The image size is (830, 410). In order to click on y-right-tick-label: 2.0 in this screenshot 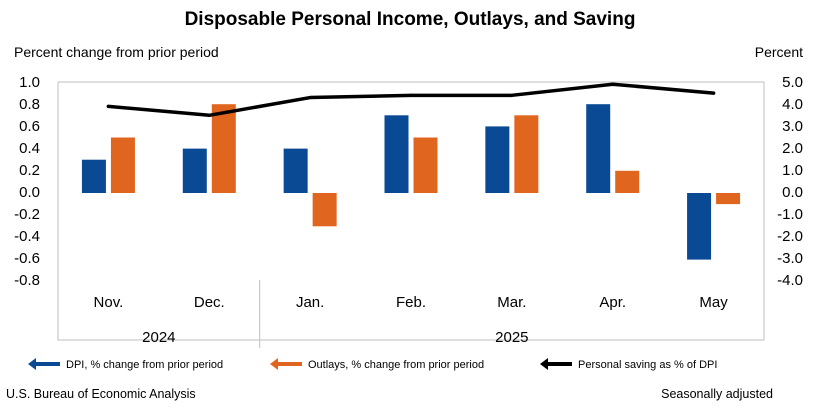, I will do `click(792, 148)`.